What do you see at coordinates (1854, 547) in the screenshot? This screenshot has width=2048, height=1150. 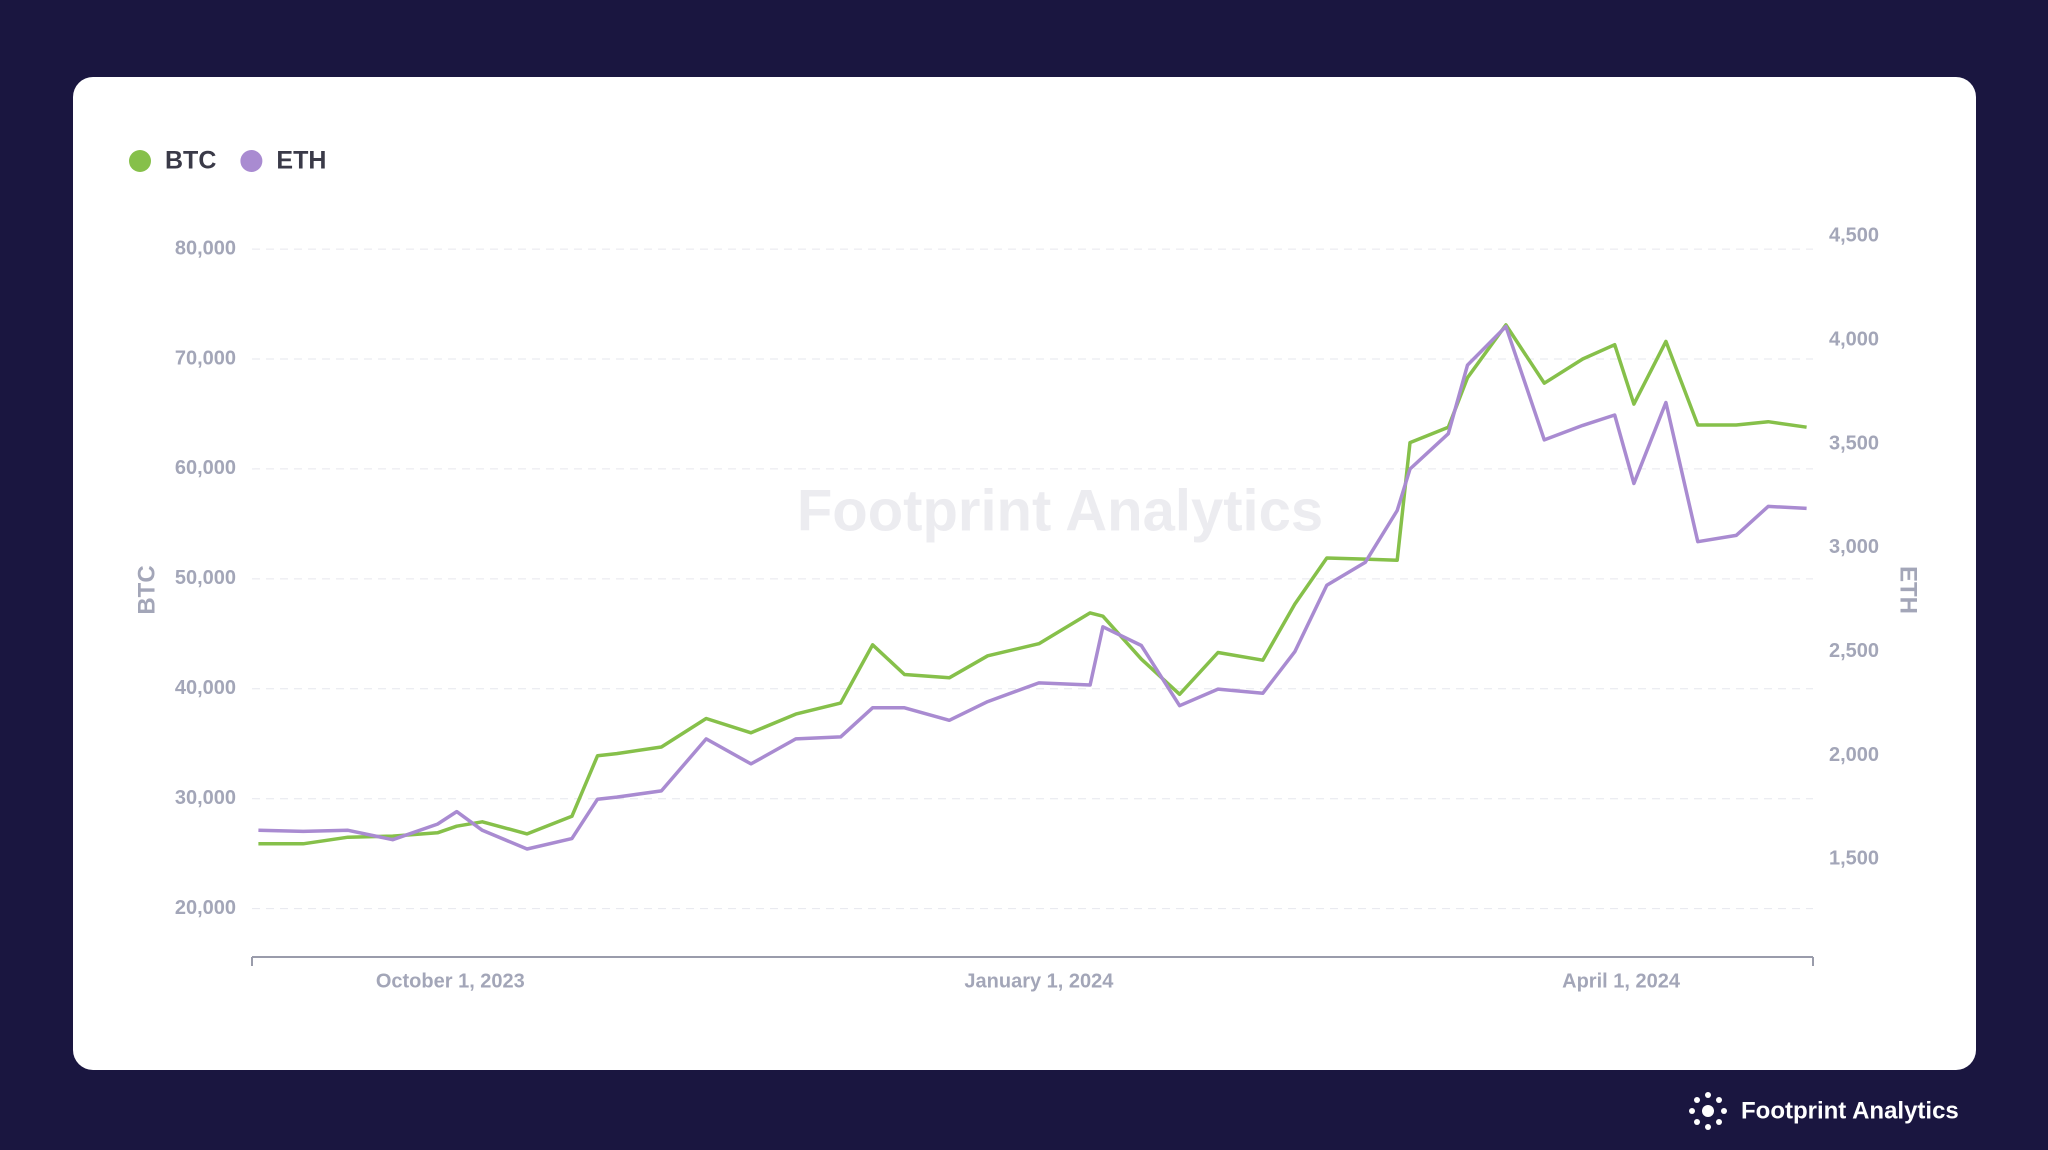 I see `y2-tick-label: 3,000` at bounding box center [1854, 547].